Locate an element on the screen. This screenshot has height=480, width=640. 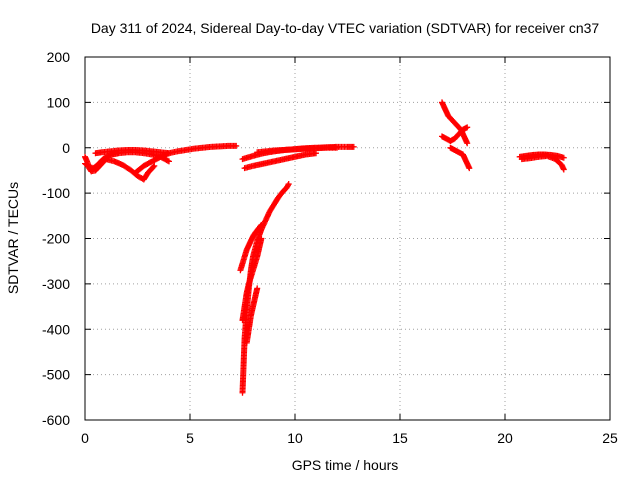
x-axis-label: GPS time / hours is located at coordinates (345, 465).